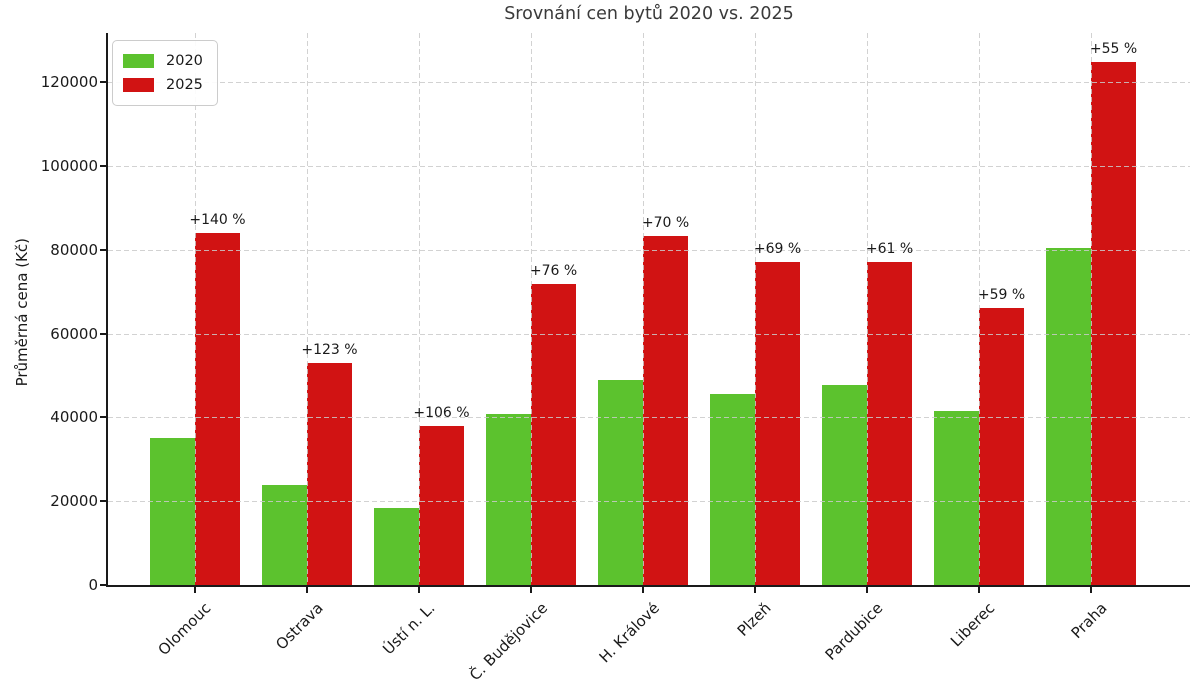 The width and height of the screenshot is (1199, 695). I want to click on bar-2020-pardubice, so click(844, 484).